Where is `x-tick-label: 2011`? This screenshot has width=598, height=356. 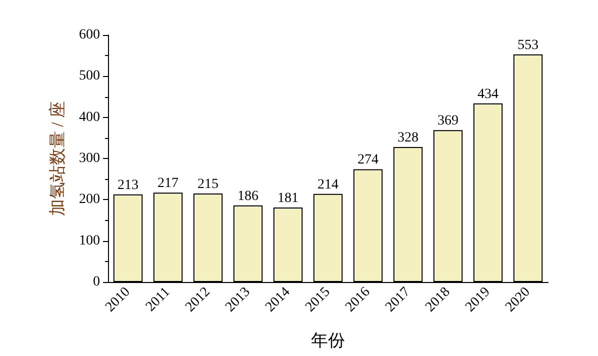
x-tick-label: 2011 is located at coordinates (158, 299).